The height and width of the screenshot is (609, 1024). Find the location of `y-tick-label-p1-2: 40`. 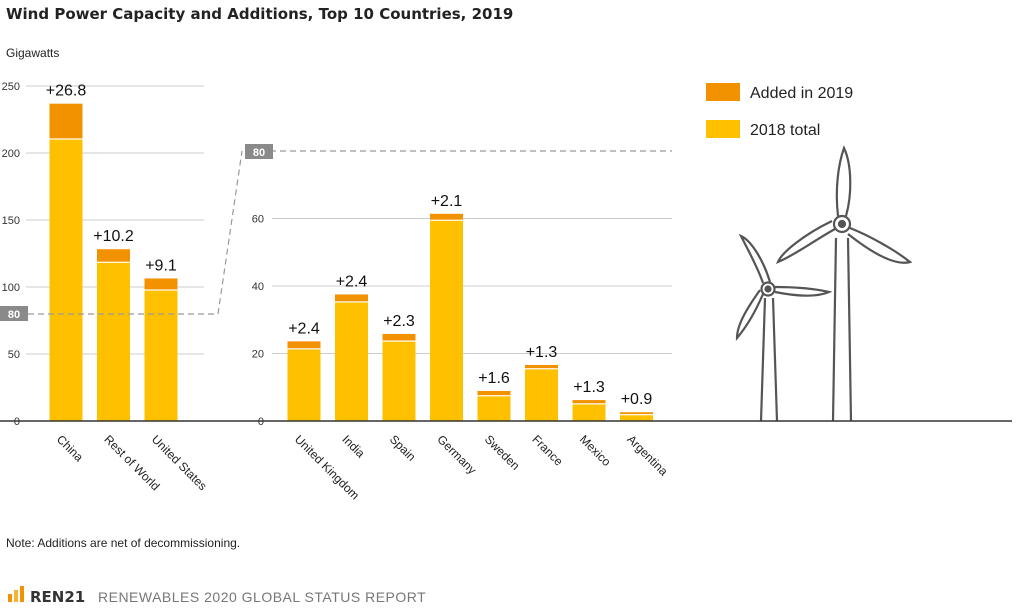

y-tick-label-p1-2: 40 is located at coordinates (258, 287).